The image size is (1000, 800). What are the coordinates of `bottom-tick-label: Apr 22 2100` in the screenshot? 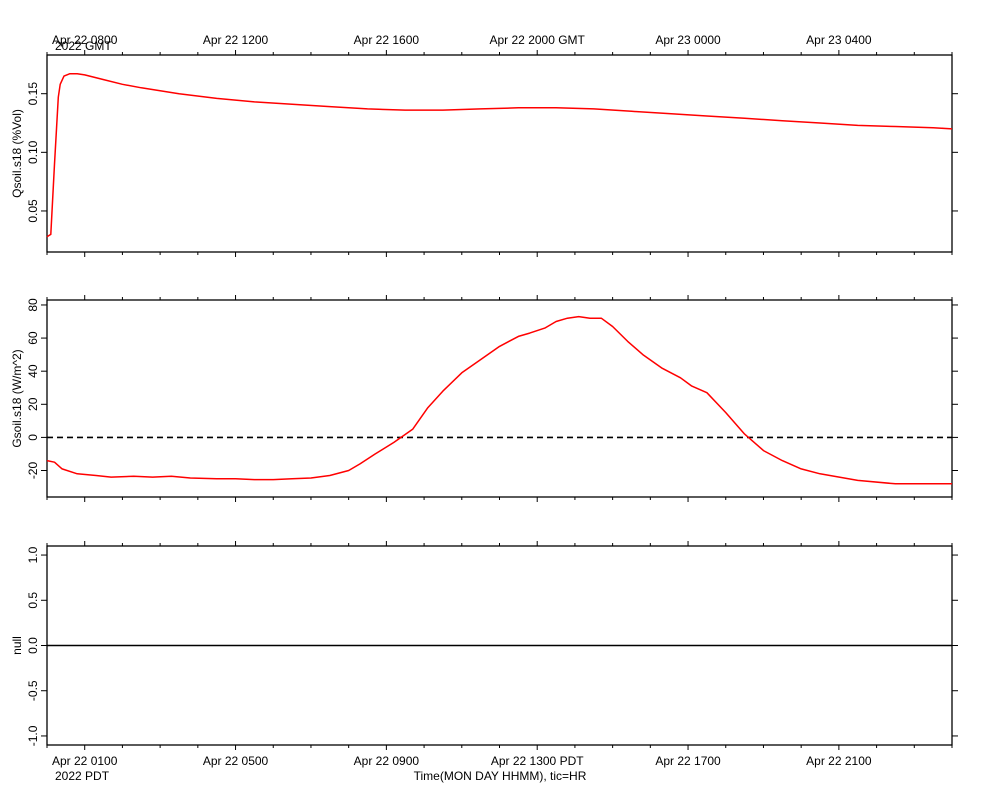 It's located at (839, 761).